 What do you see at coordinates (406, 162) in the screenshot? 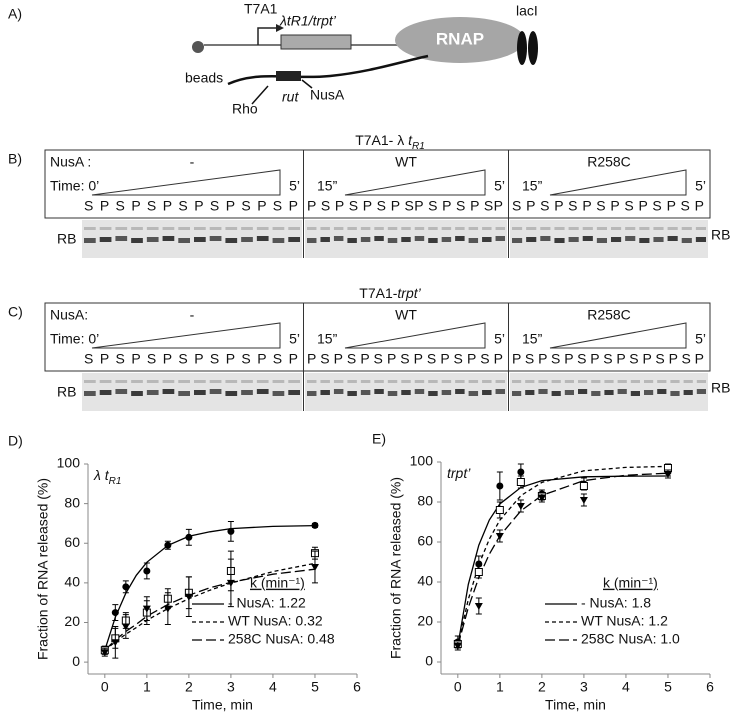
I see `section-name: WT` at bounding box center [406, 162].